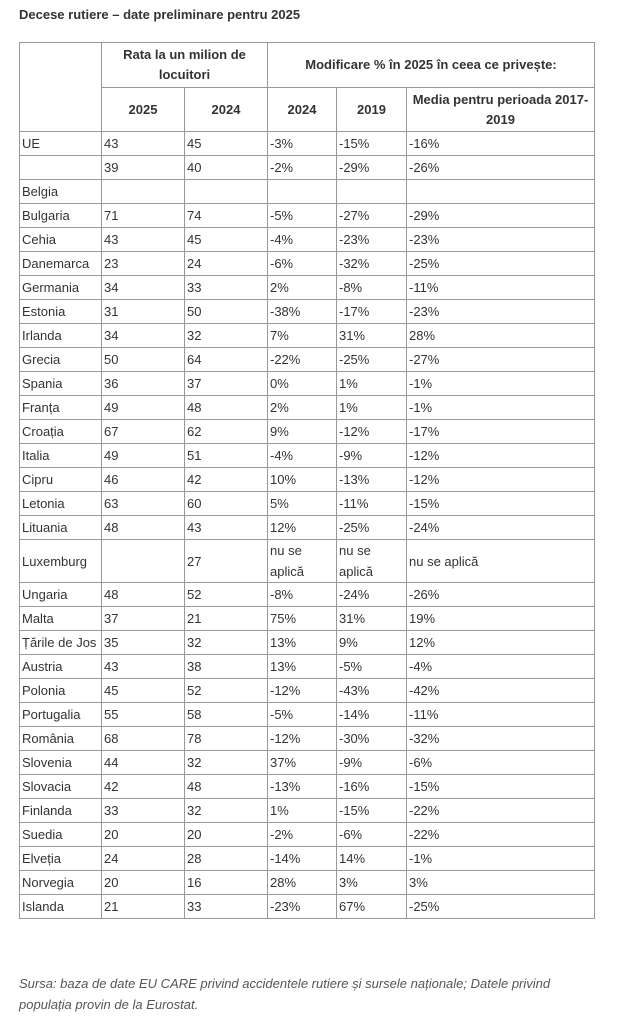  Describe the element at coordinates (60, 311) in the screenshot. I see `row-label: Estonia` at that location.